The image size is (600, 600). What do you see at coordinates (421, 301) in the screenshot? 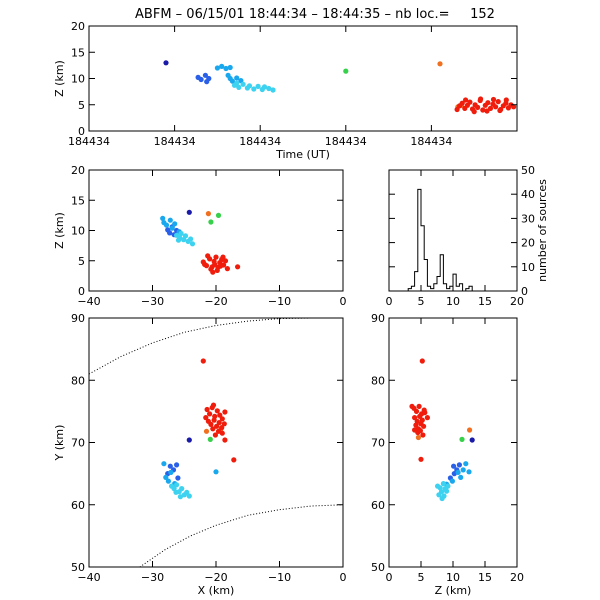
I see `x-tick-label: 5` at bounding box center [421, 301].